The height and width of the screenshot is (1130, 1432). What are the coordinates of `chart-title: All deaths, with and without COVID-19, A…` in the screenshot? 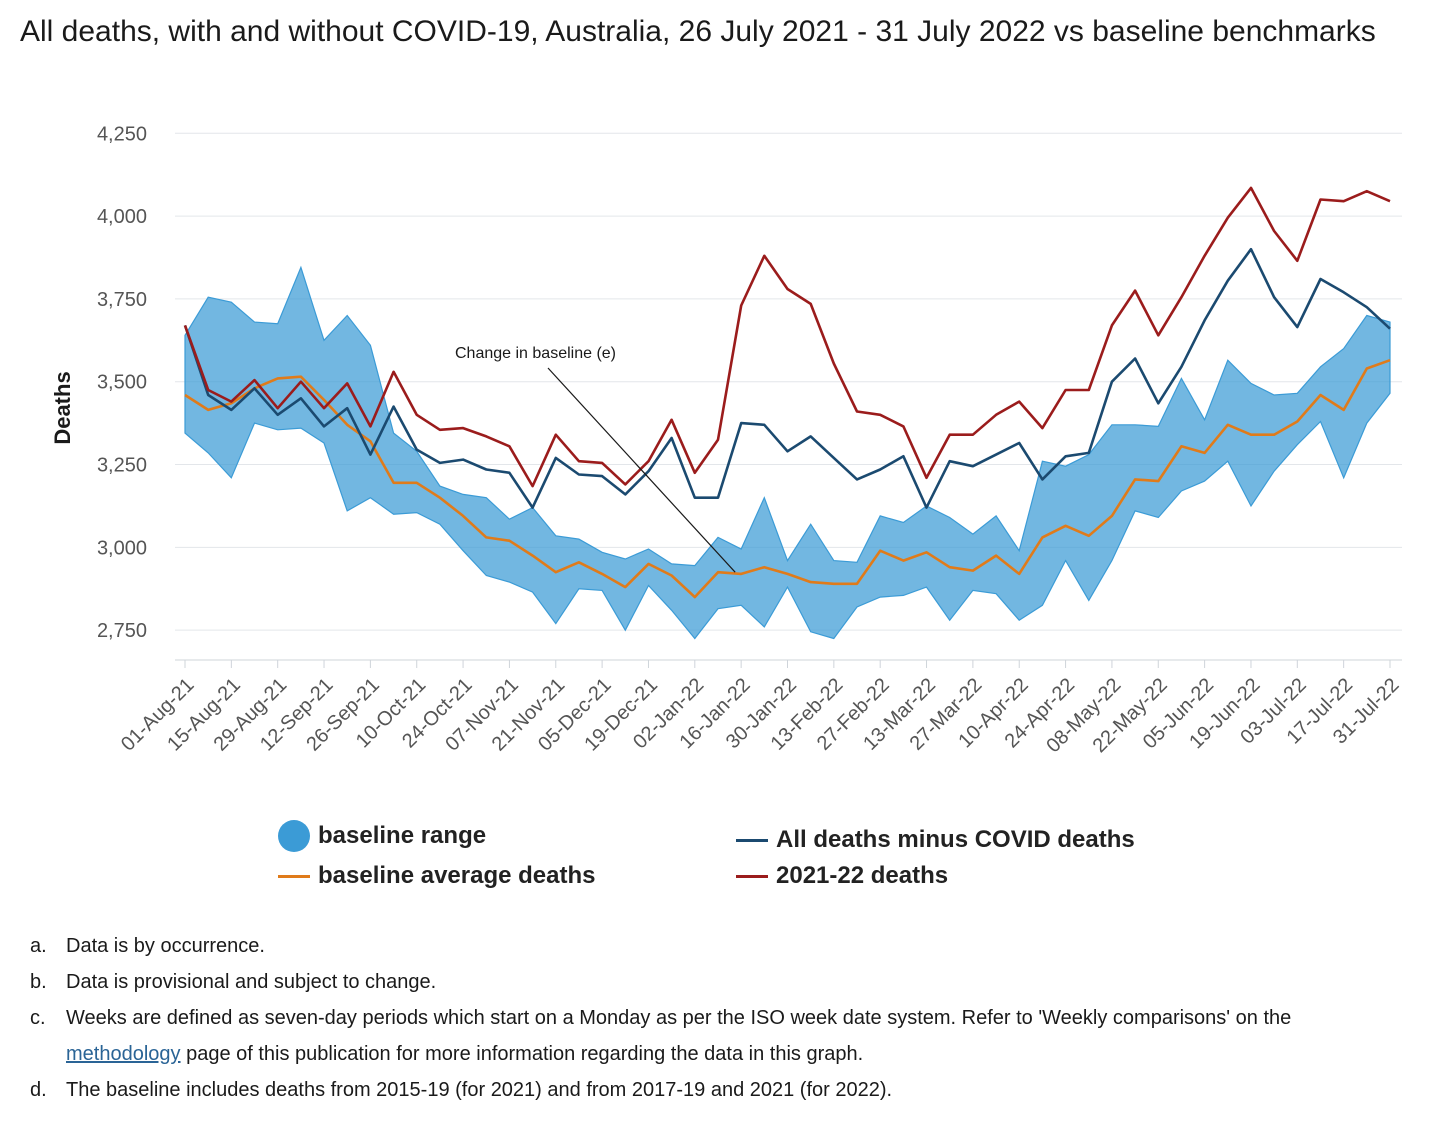 It's located at (698, 31).